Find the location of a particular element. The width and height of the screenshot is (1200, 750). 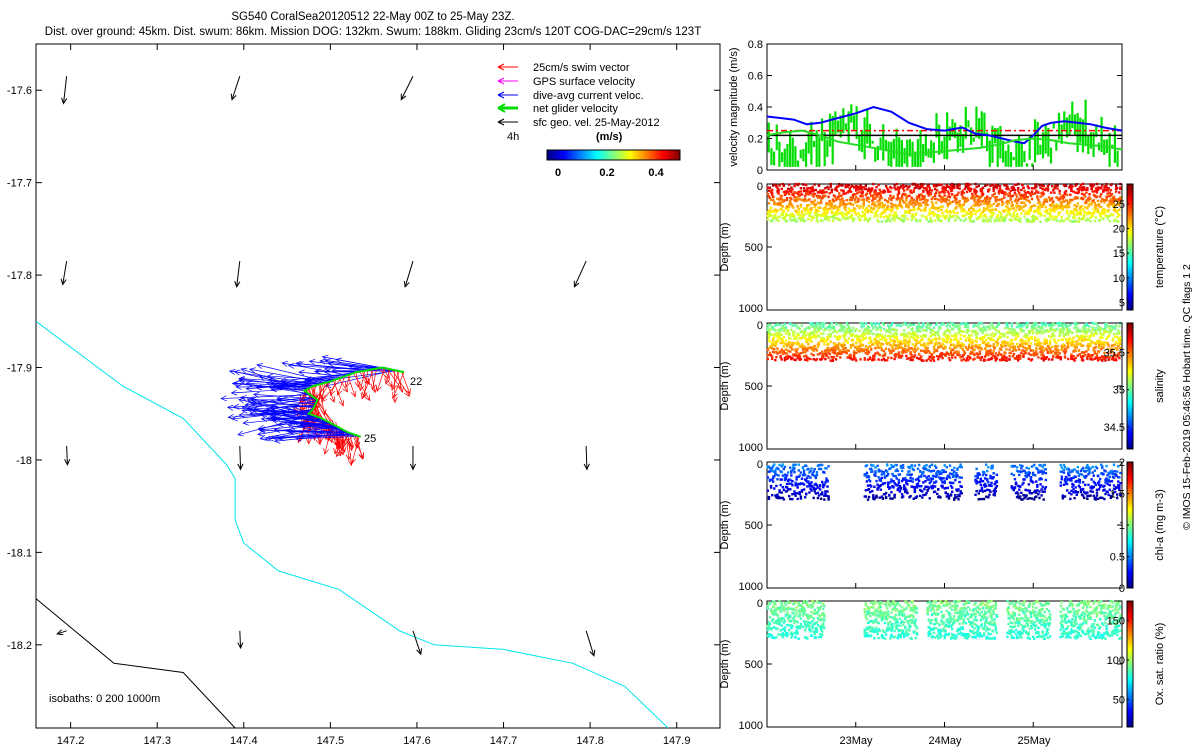

dive-avg-current-arrow is located at coordinates (327, 438).